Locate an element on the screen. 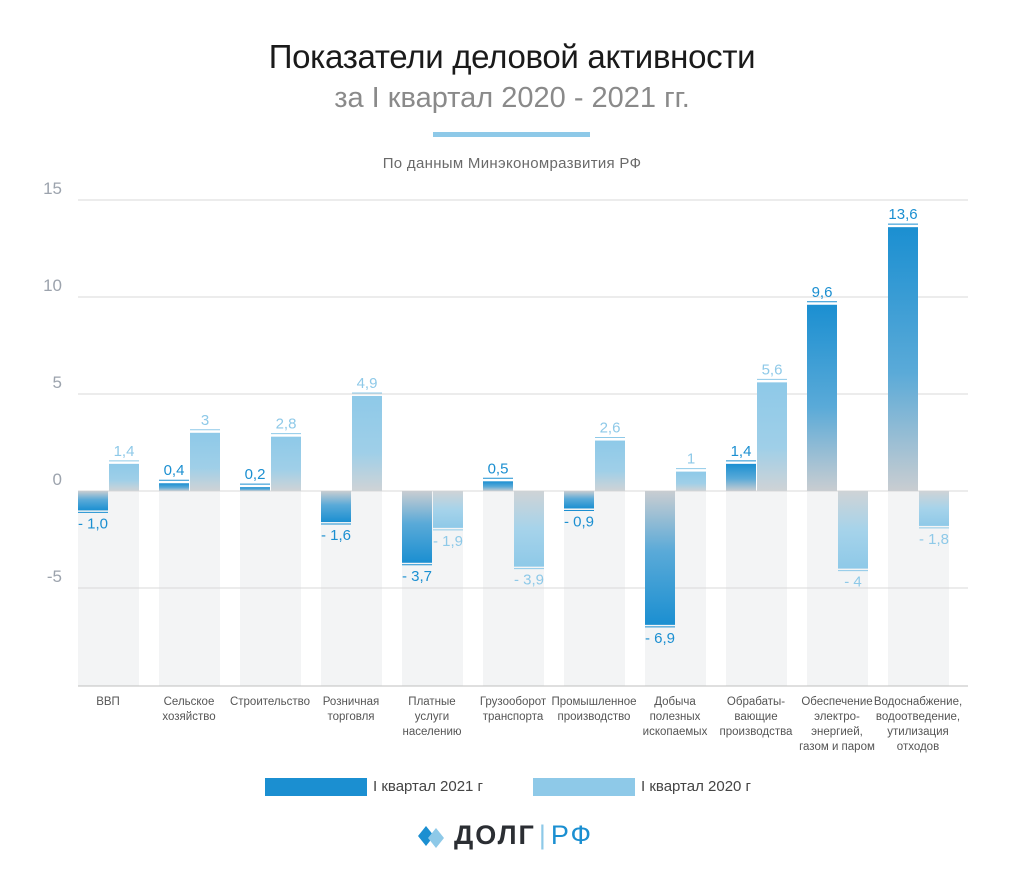  category-label: энергией, is located at coordinates (837, 732).